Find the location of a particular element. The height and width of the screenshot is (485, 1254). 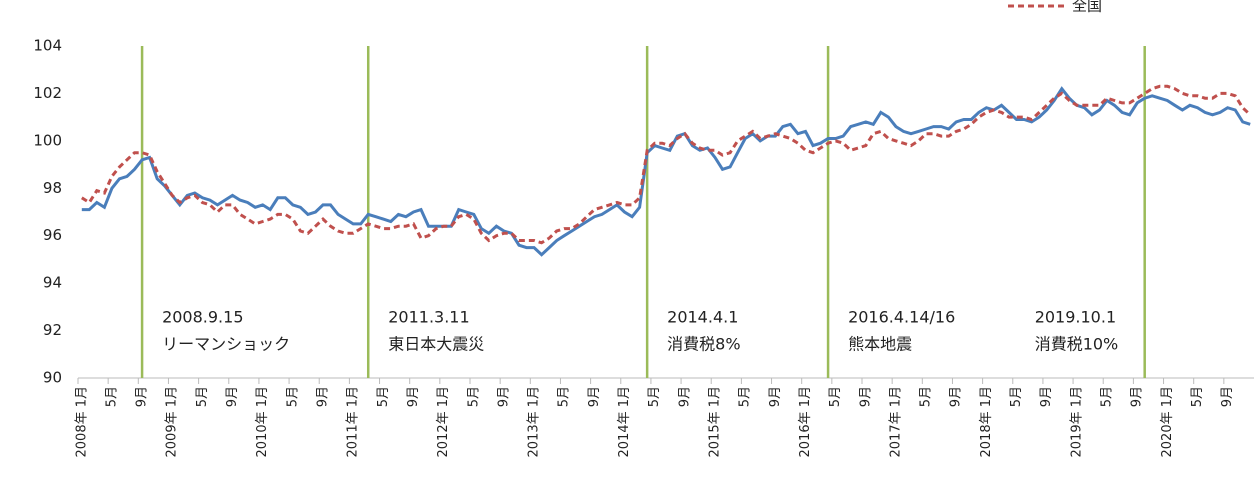

y-tick-label: 96 is located at coordinates (52, 235).